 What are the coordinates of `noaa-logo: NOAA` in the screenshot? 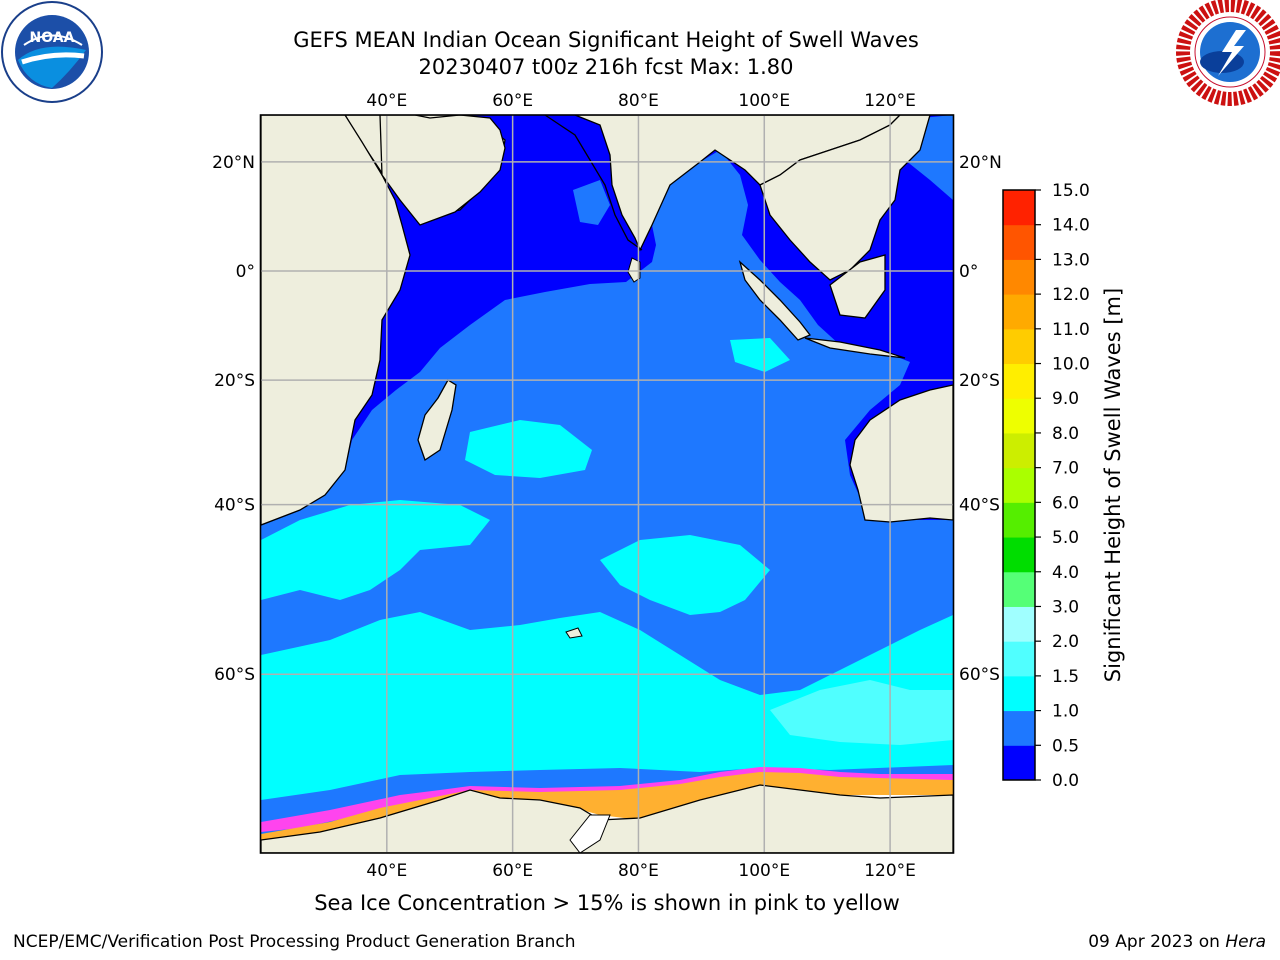 It's located at (52, 52).